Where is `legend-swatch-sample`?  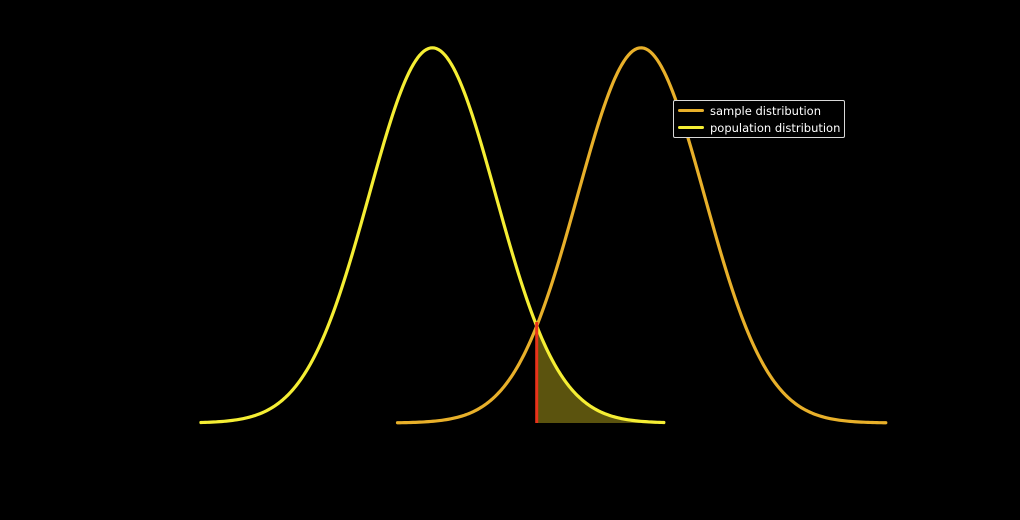
legend-swatch-sample is located at coordinates (691, 110).